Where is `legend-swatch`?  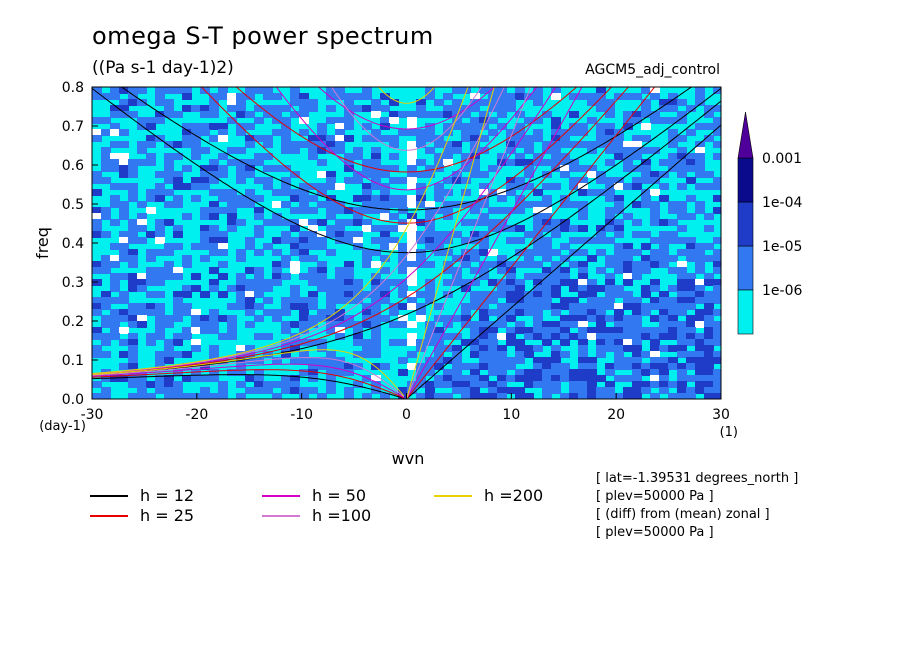
legend-swatch is located at coordinates (109, 495).